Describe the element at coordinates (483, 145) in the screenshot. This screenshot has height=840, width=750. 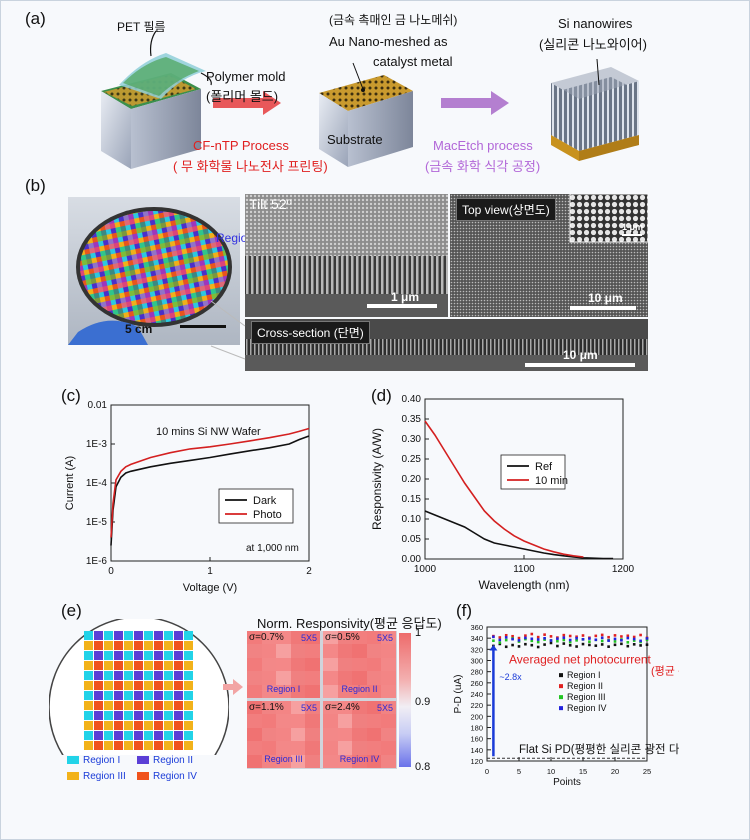
I see `macetch-label: MacEtch process` at that location.